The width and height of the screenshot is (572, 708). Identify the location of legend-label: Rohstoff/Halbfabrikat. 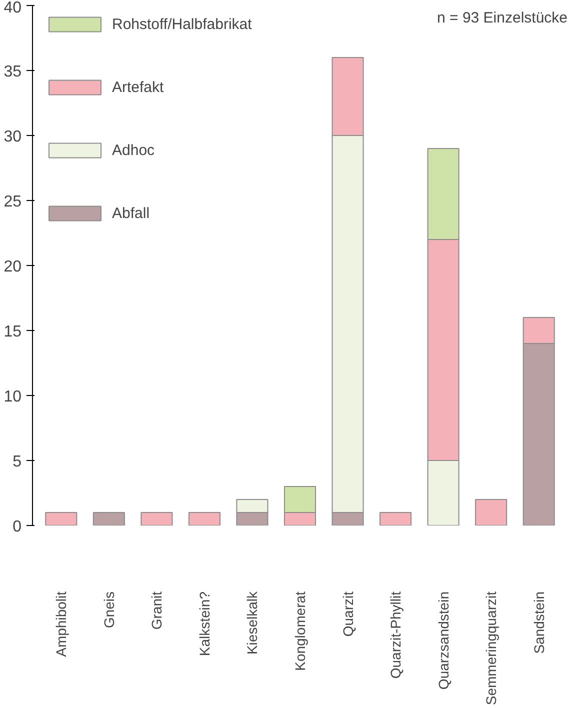
(182, 24).